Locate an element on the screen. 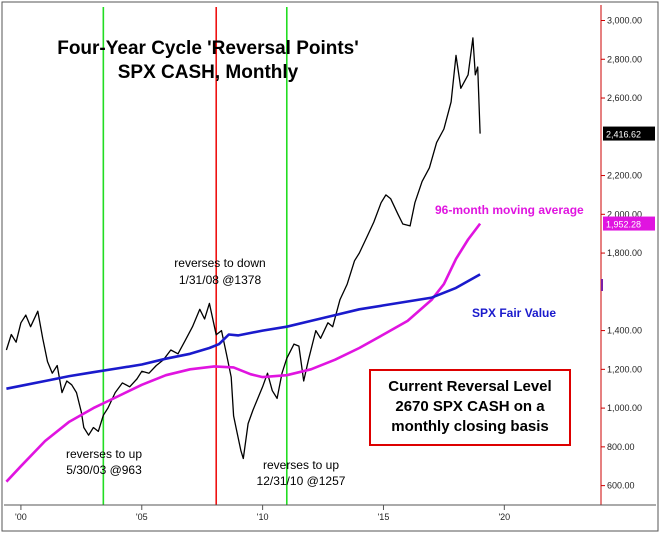 The width and height of the screenshot is (660, 533). y-tick-label: 2,600.00 is located at coordinates (624, 98).